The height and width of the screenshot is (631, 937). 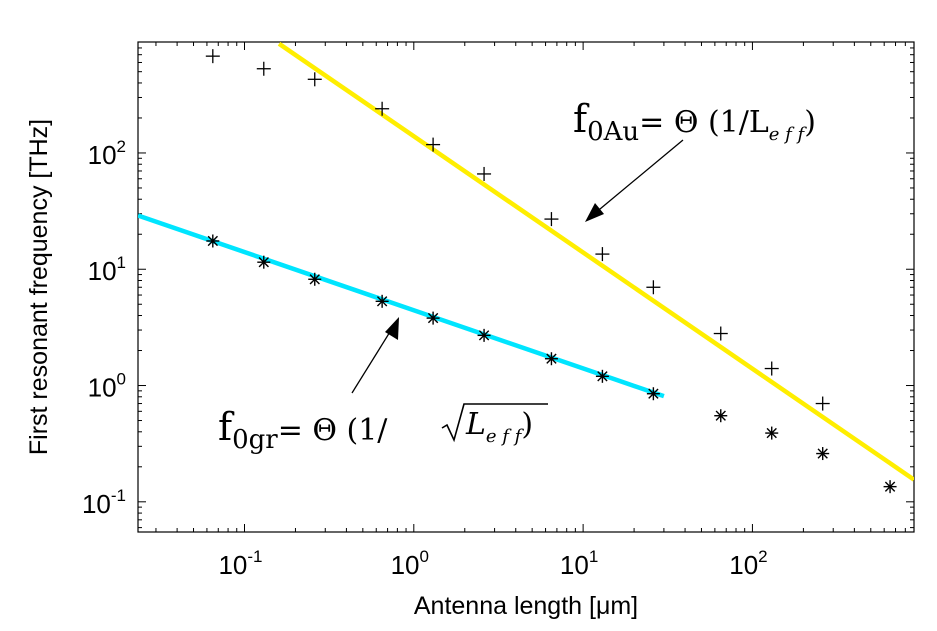 I want to click on y-axis-title: First resonant frequency [THz], so click(x=39, y=287).